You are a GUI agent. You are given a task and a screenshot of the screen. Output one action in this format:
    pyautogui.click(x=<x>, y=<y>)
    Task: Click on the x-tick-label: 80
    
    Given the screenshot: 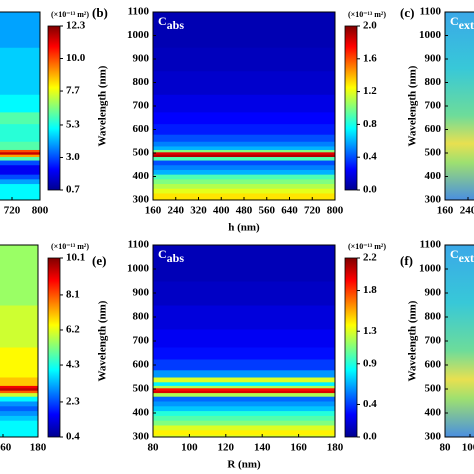 What is the action you would take?
    pyautogui.click(x=446, y=448)
    